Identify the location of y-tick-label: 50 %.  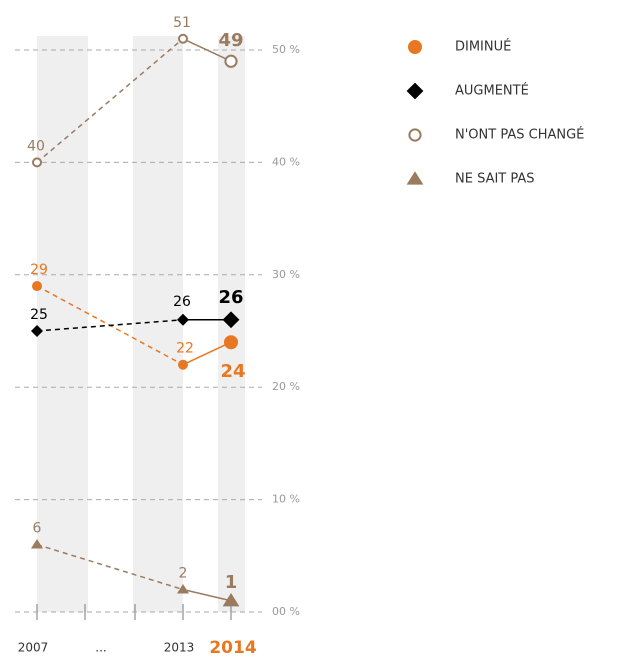
(286, 49).